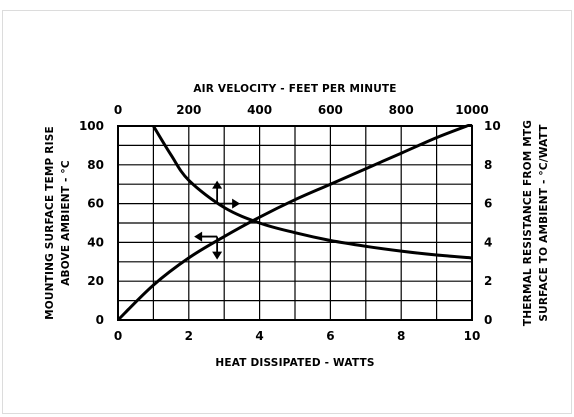 The height and width of the screenshot is (417, 574). I want to click on arrowhead-left, so click(198, 236).